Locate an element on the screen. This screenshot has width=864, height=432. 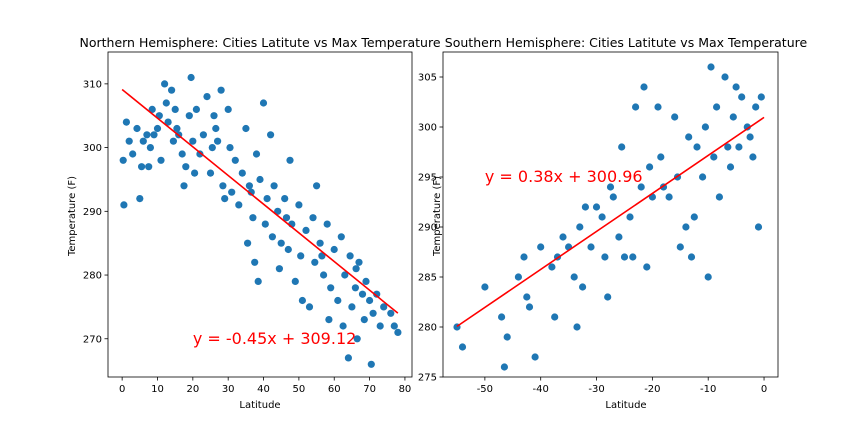
y-tick-label: 275 is located at coordinates (427, 378).